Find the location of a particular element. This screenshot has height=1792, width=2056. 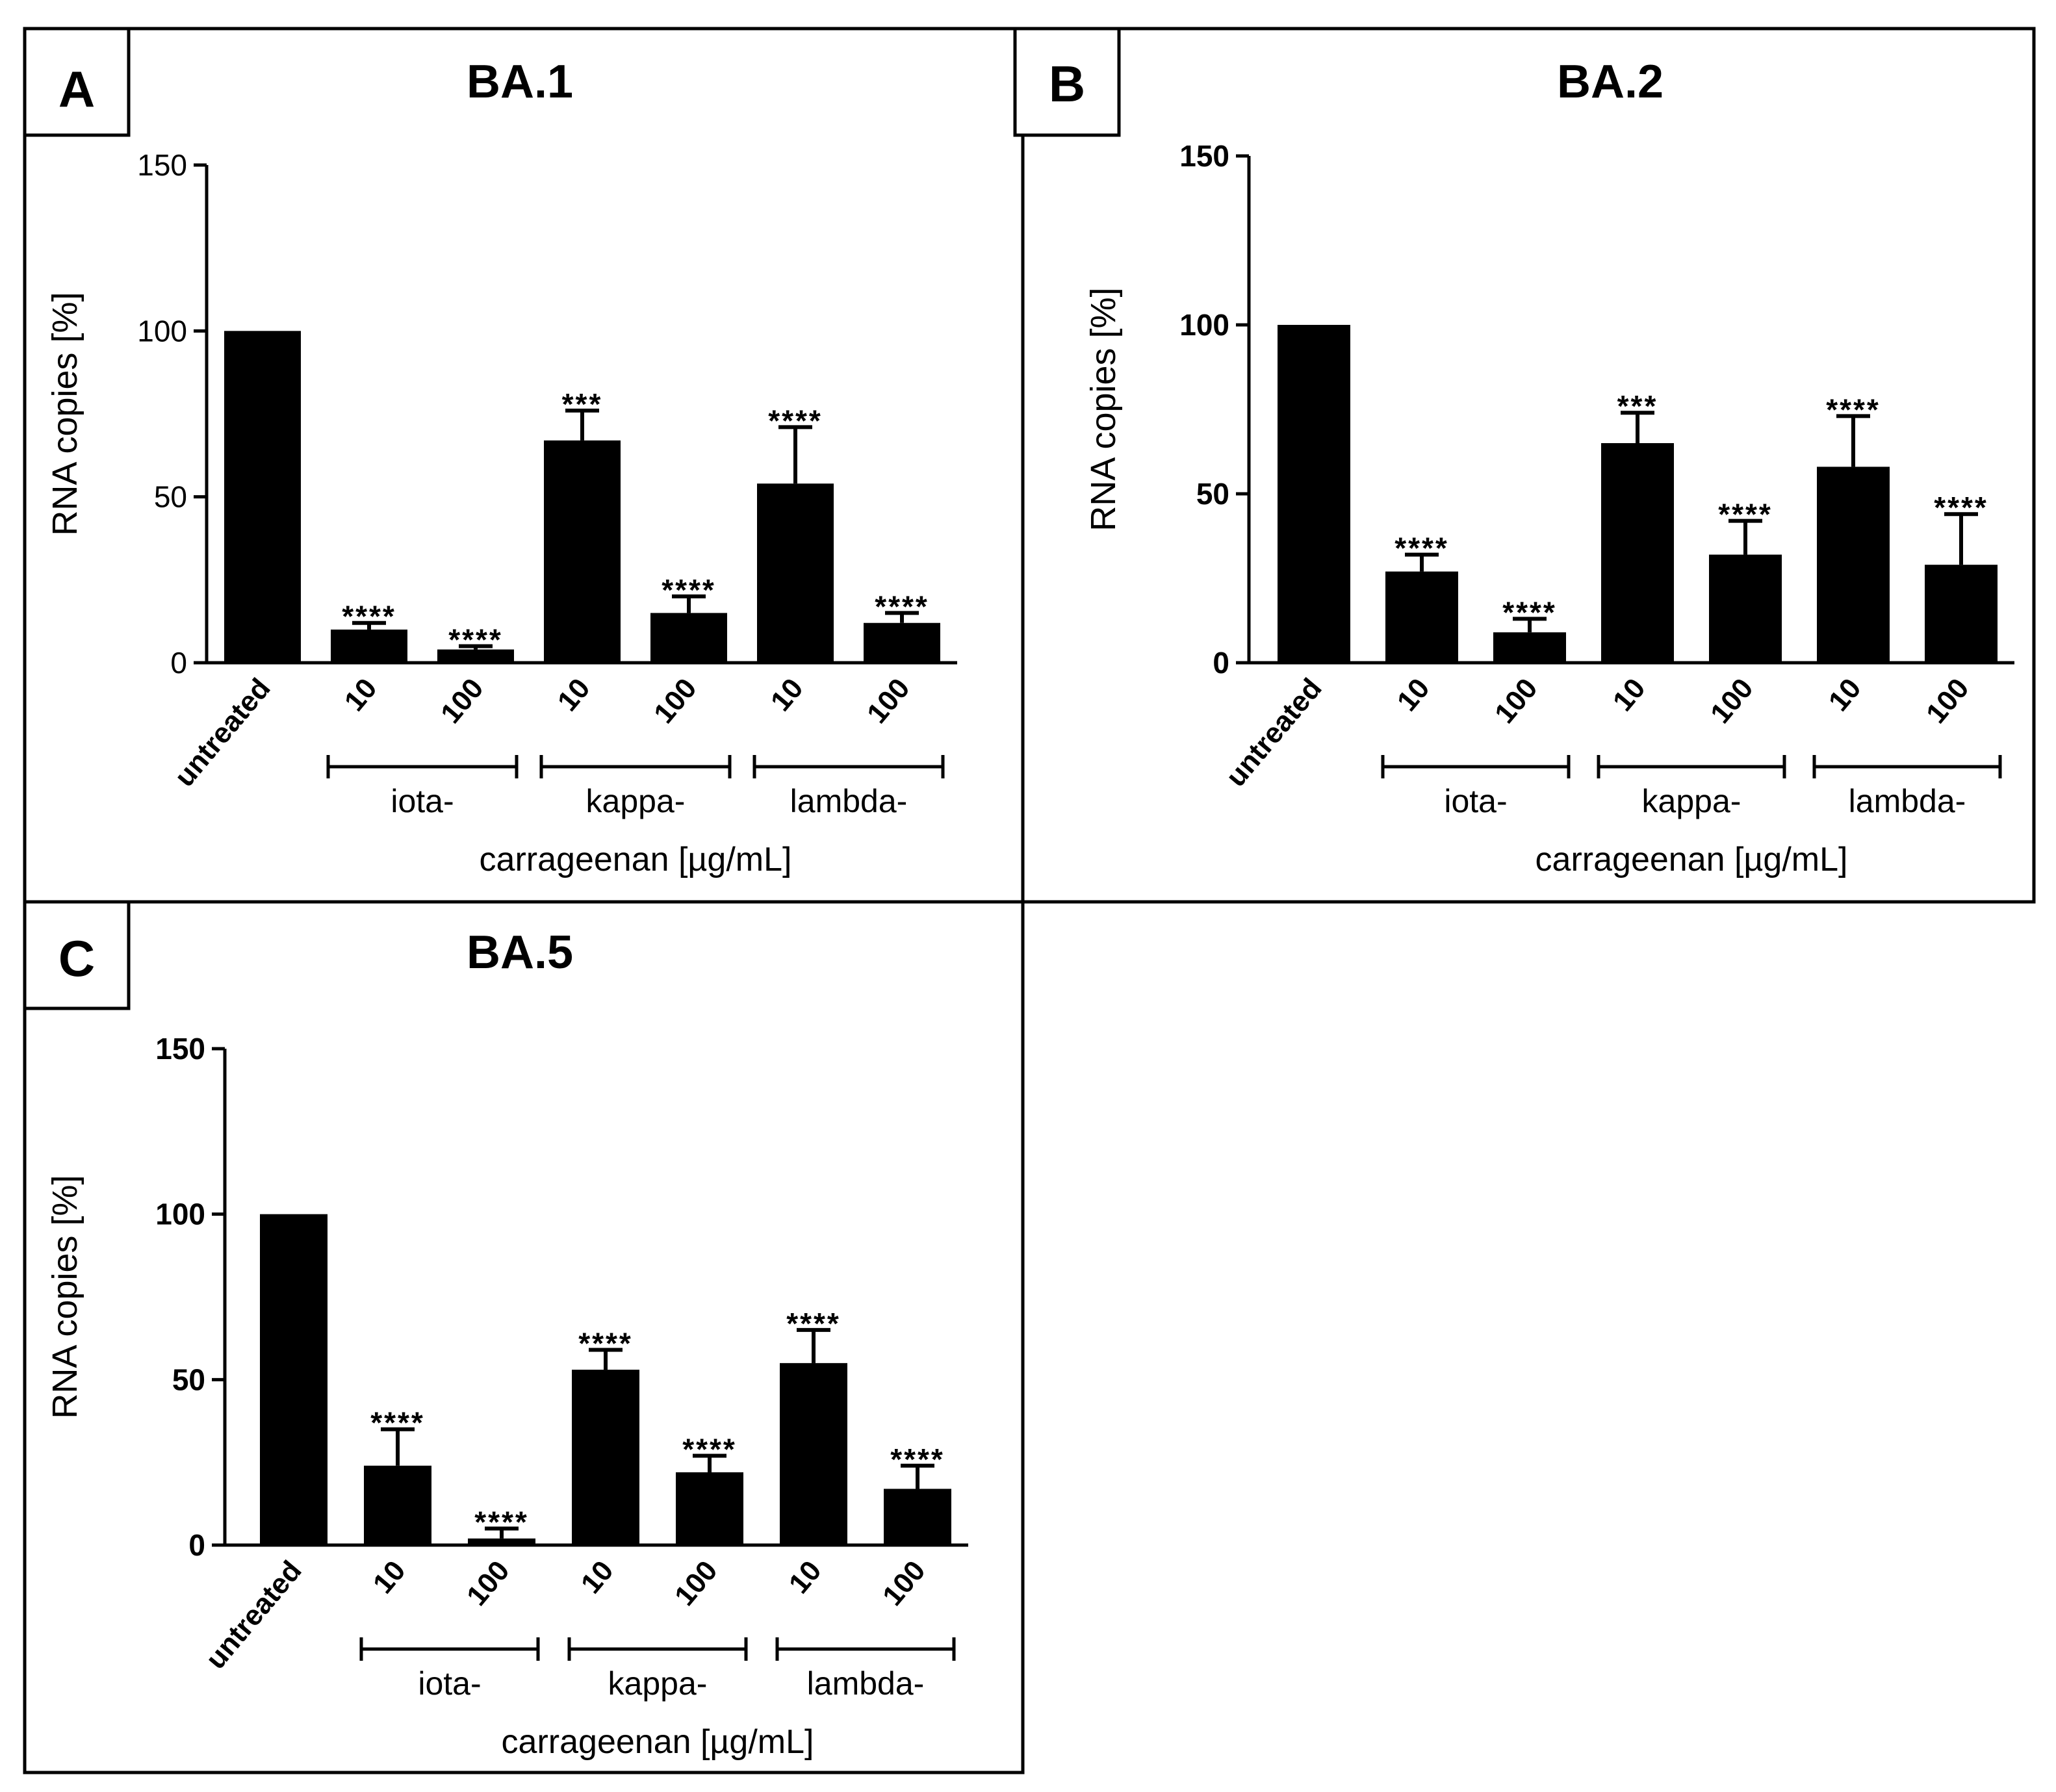

panel-a-letter-box is located at coordinates (77, 82).